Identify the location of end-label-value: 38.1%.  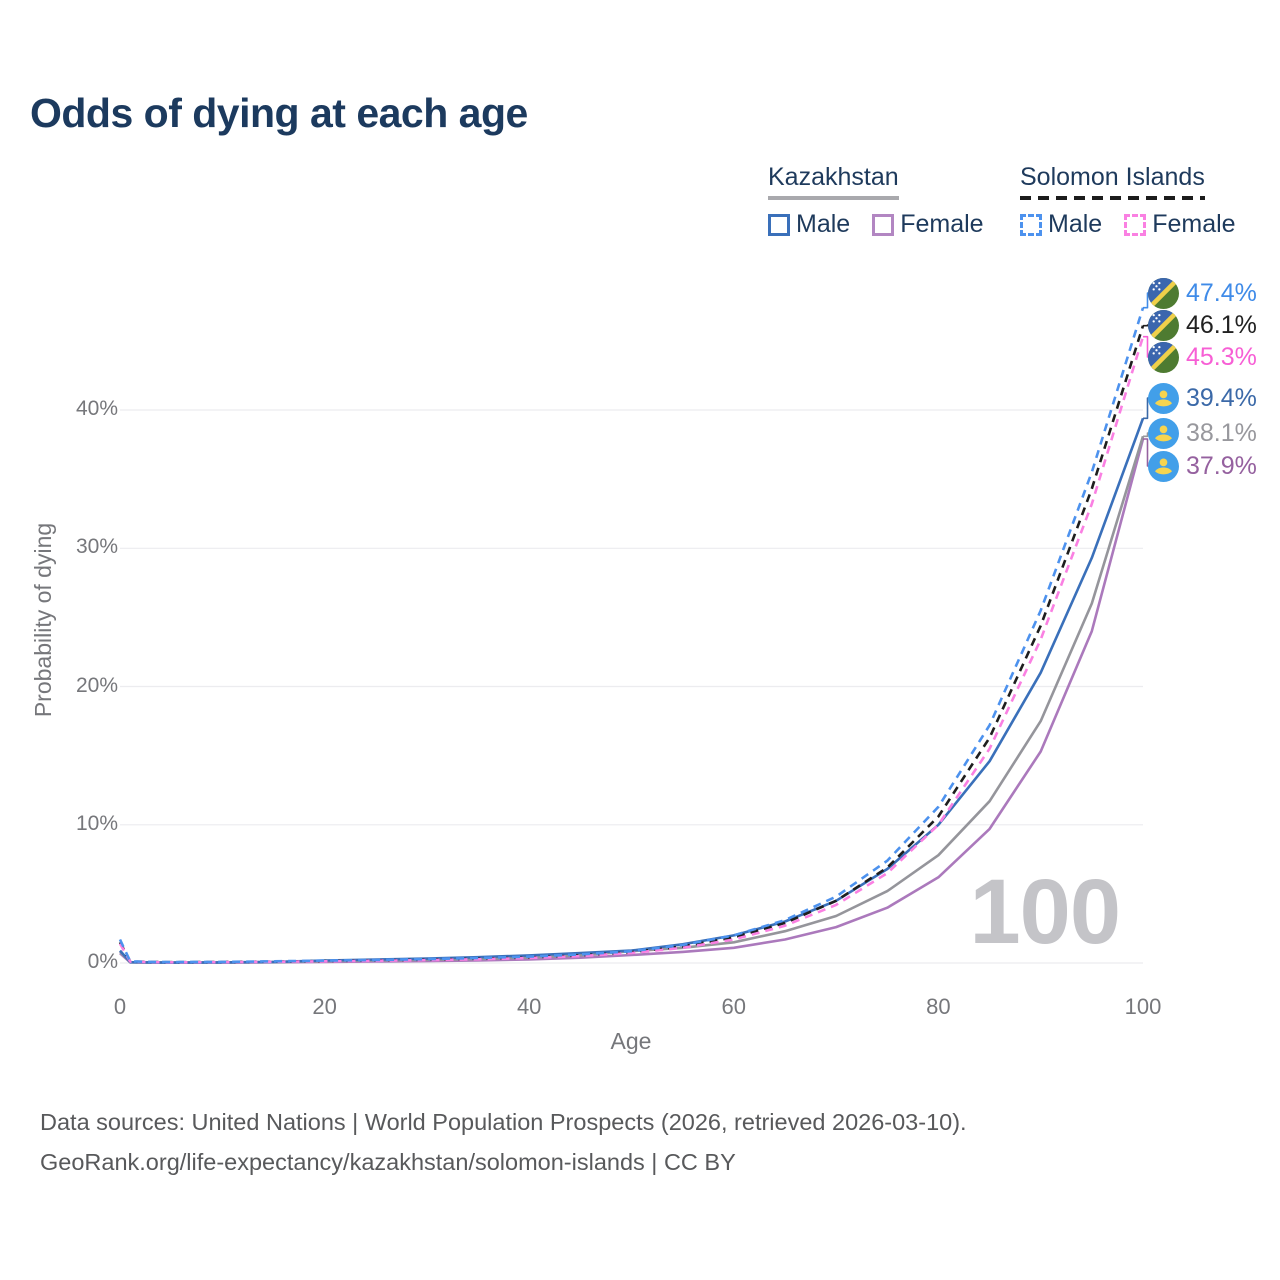
(1221, 432).